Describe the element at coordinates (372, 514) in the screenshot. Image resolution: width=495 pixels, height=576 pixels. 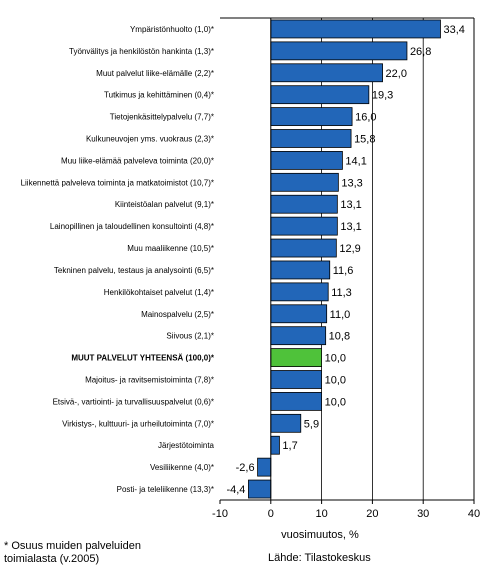
I see `x-tick-label: 20` at that location.